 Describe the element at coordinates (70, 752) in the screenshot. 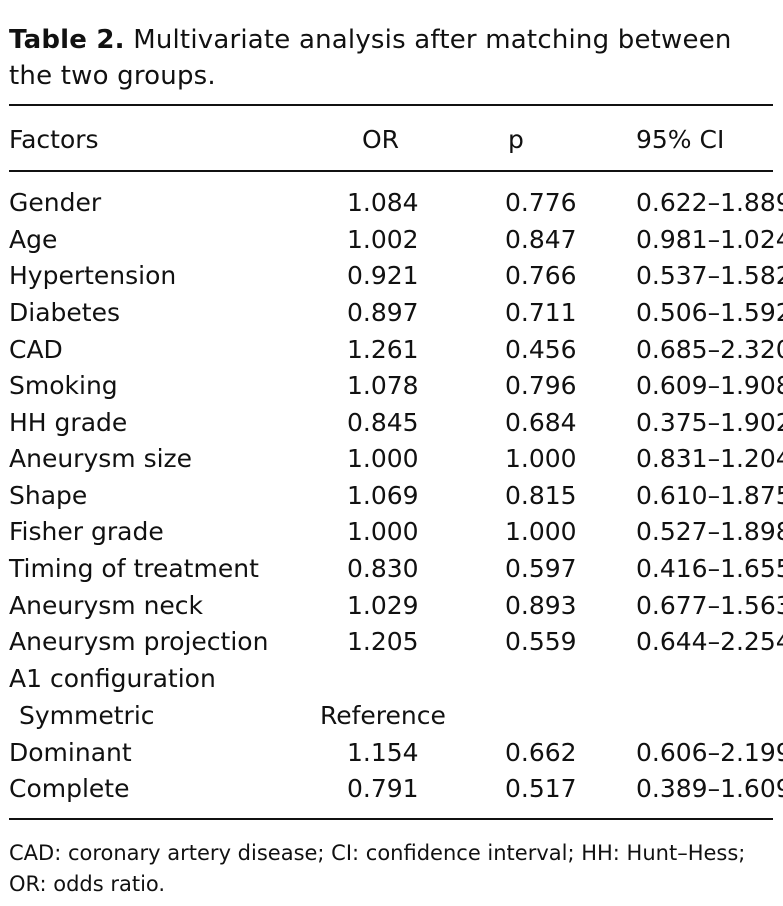

I see `factor-cell: Dominant` at that location.